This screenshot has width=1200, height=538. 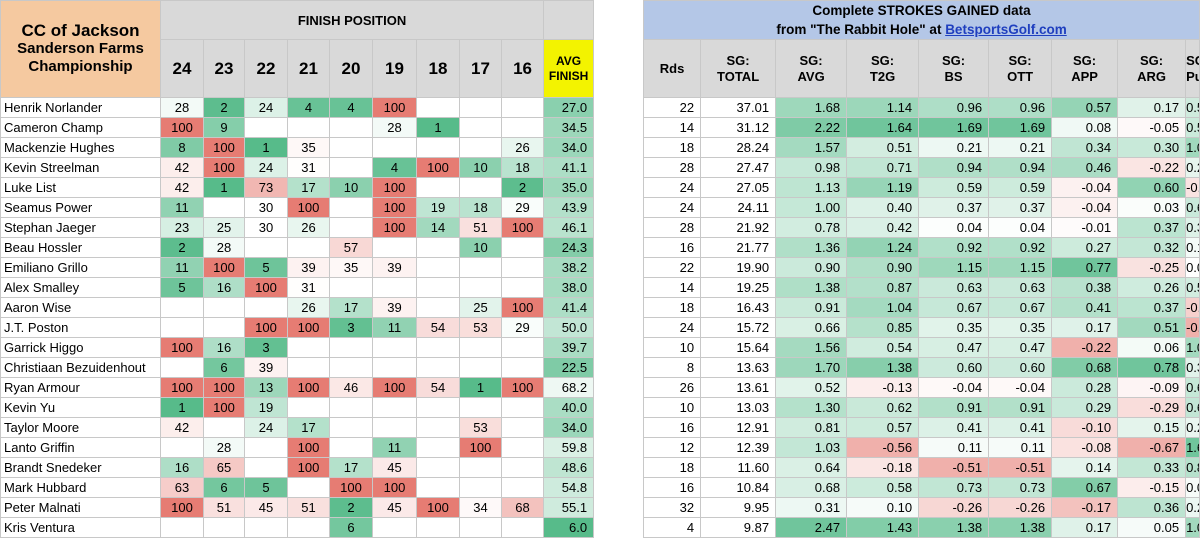 I want to click on finish-position-col-header: 19, so click(x=394, y=68).